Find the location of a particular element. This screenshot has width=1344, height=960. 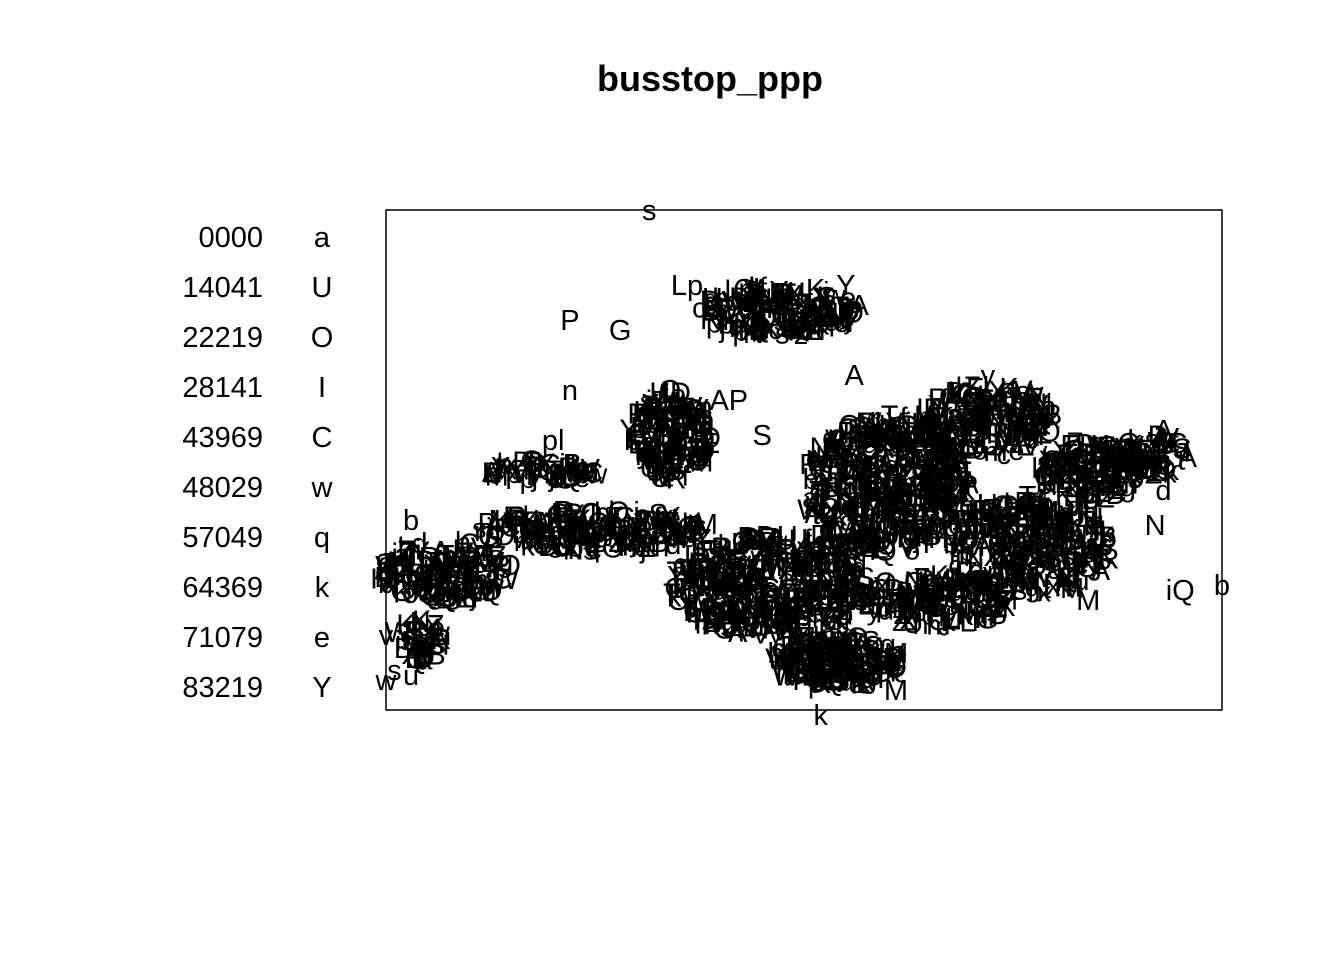

data-point: k is located at coordinates (820, 716).